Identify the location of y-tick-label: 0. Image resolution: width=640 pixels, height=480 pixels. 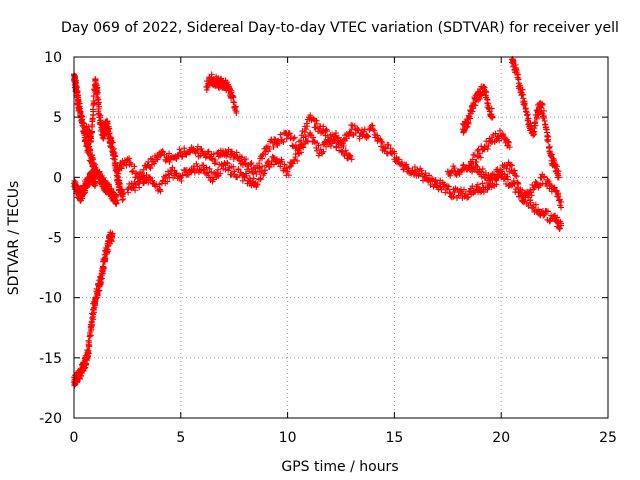
(57, 178).